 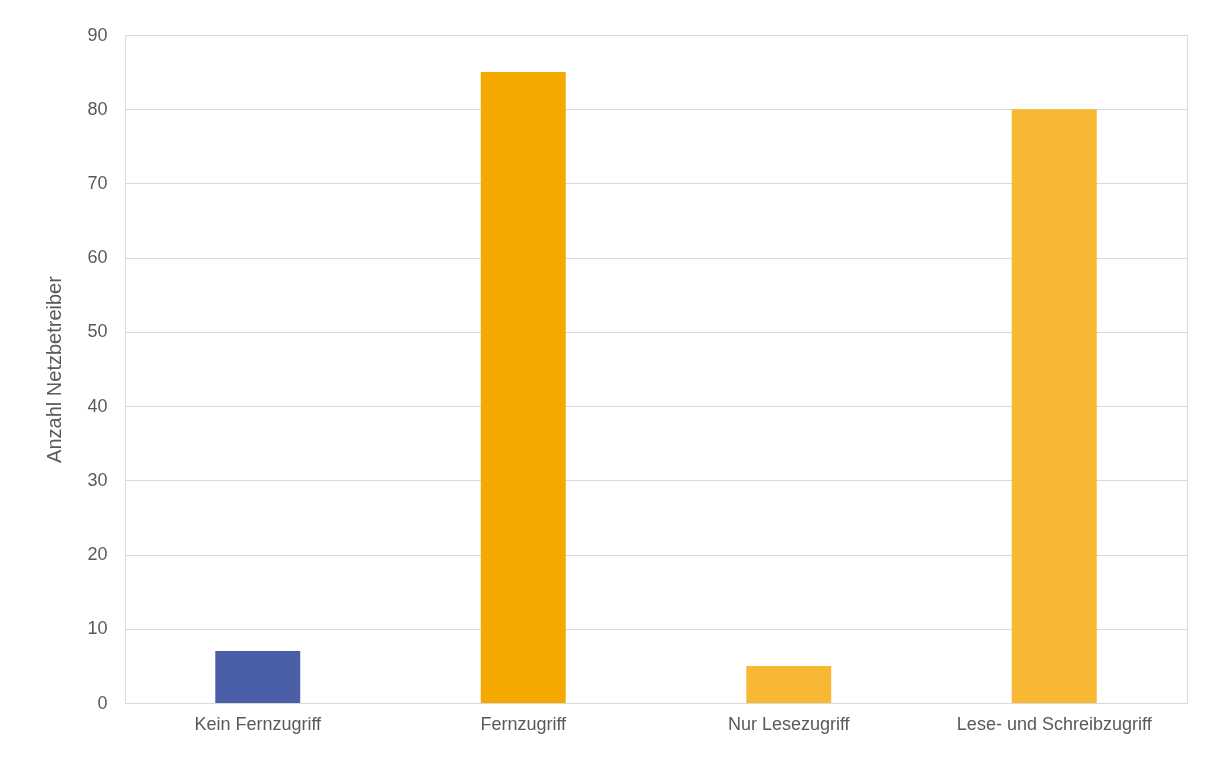 What do you see at coordinates (1054, 723) in the screenshot?
I see `x-tick-label: Lese- und Schreibzugriff` at bounding box center [1054, 723].